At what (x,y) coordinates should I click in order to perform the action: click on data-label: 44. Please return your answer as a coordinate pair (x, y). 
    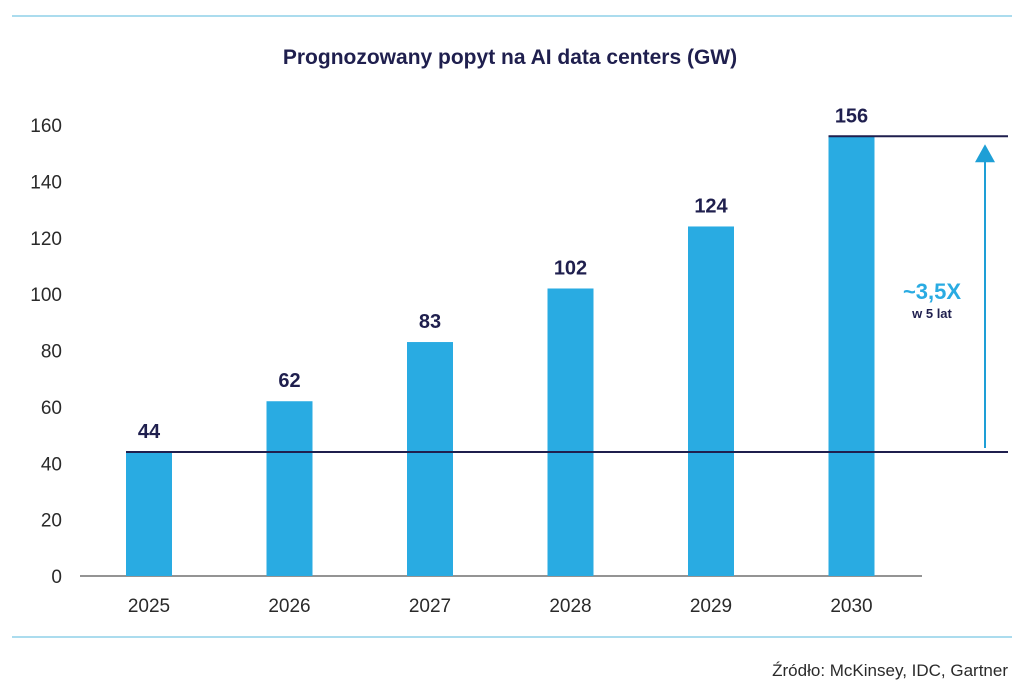
    Looking at the image, I should click on (149, 432).